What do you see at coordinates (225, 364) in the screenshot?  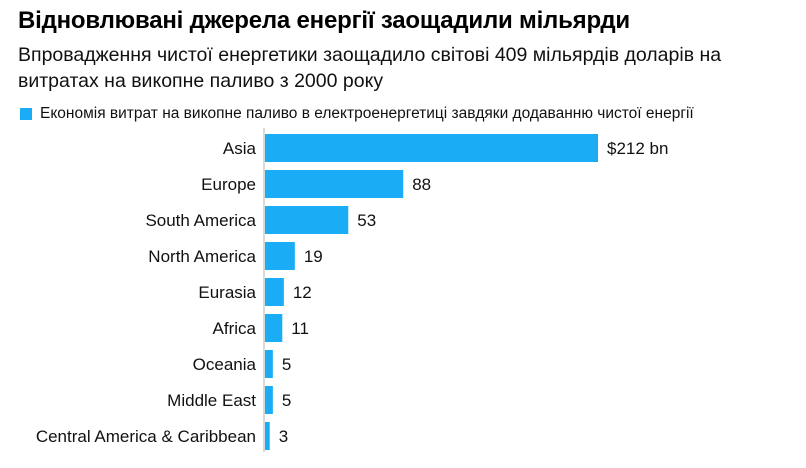 I see `category-label: Oceania` at bounding box center [225, 364].